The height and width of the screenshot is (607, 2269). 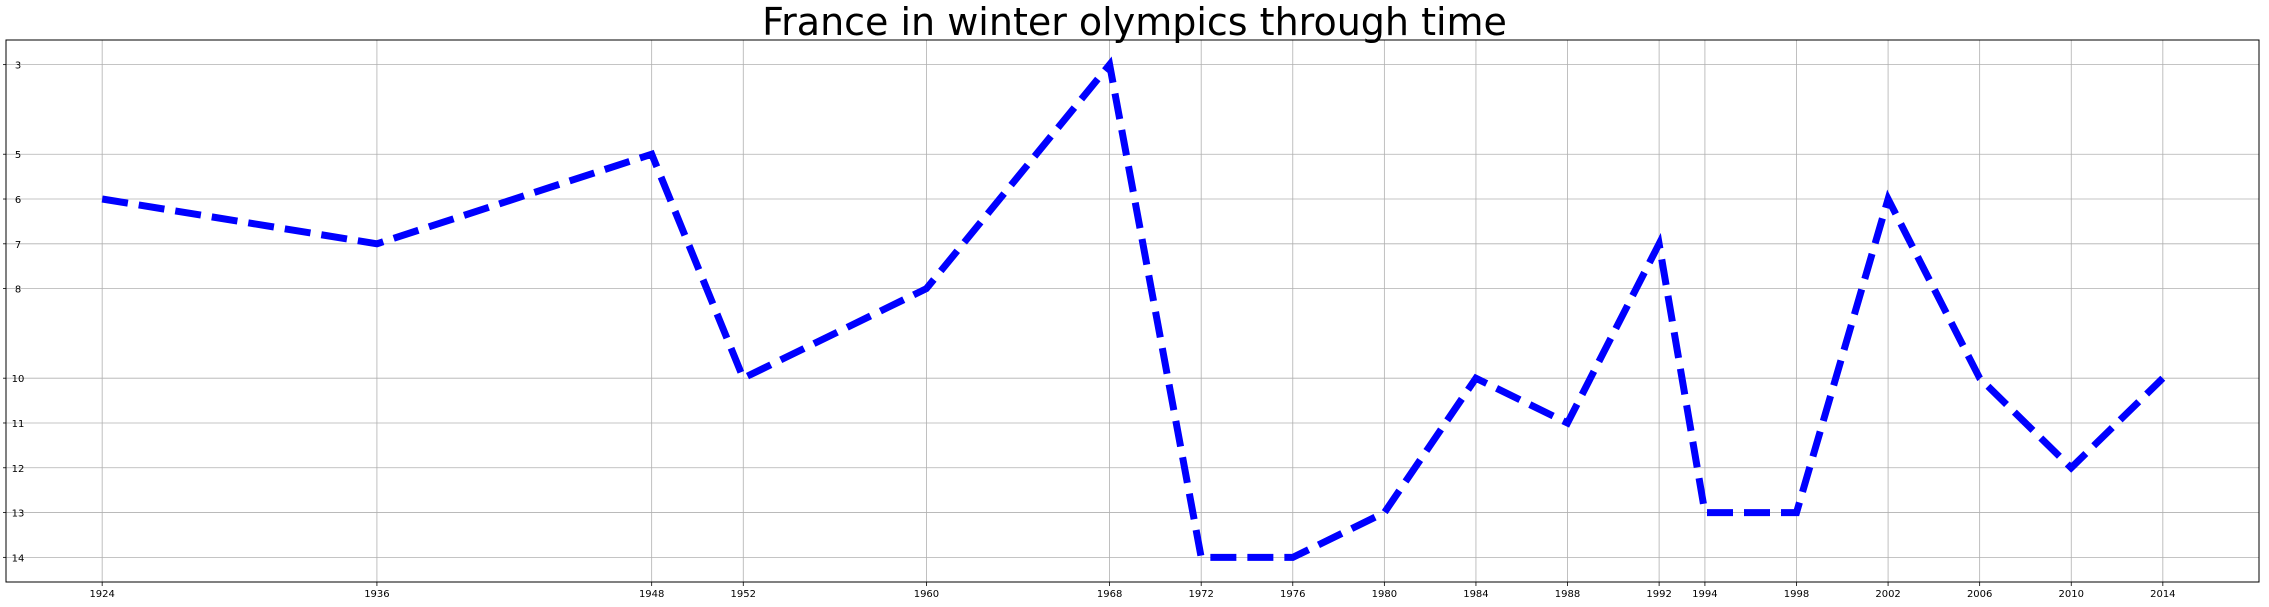 What do you see at coordinates (1979, 594) in the screenshot?
I see `x-tick-label: 2006` at bounding box center [1979, 594].